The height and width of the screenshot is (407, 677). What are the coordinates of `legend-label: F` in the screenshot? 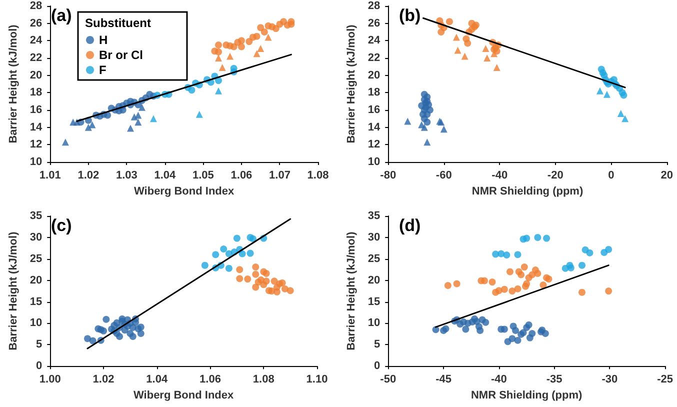 It's located at (102, 70).